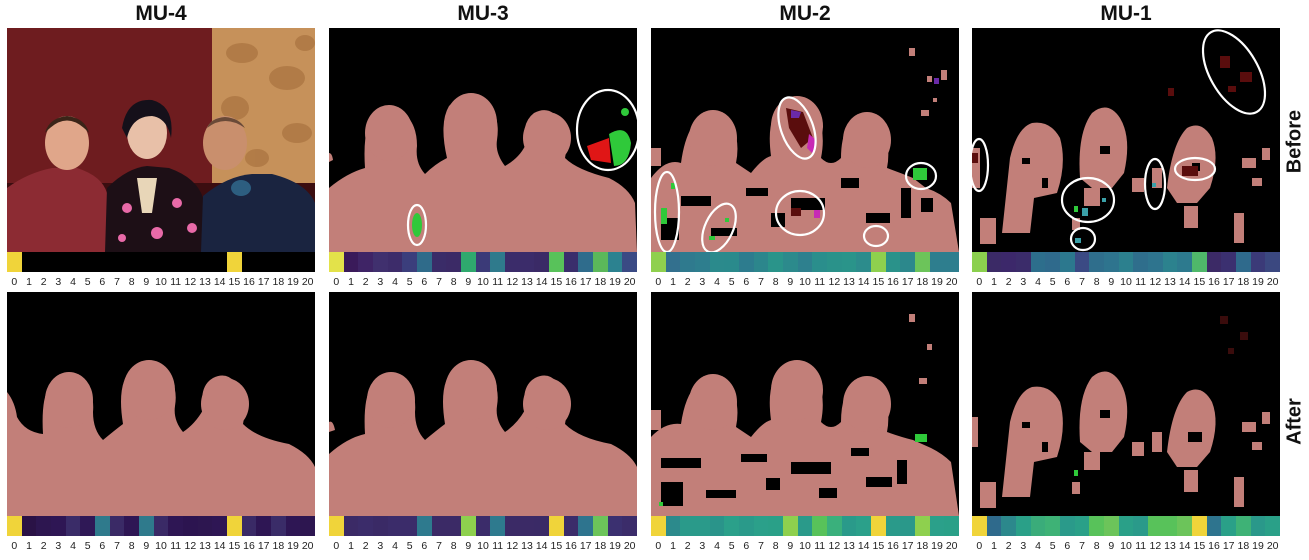 The width and height of the screenshot is (1309, 560). Describe the element at coordinates (483, 140) in the screenshot. I see `segmentation-mu3-before` at that location.